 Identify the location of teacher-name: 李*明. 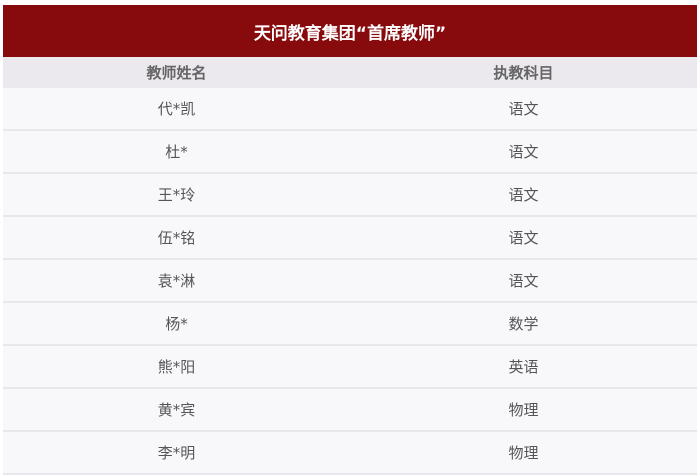
(176, 453).